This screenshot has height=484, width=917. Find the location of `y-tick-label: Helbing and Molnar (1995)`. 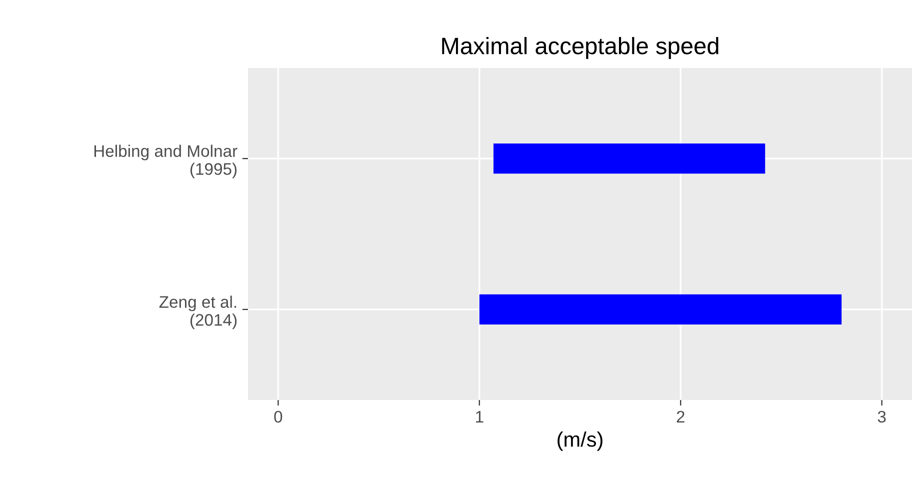

y-tick-label: Helbing and Molnar (1995) is located at coordinates (166, 161).